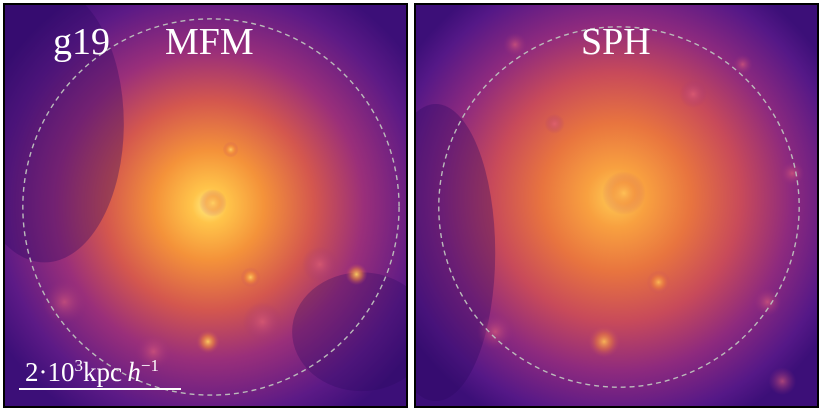 This screenshot has width=830, height=415. I want to click on halo-id-label: g19, so click(81, 42).